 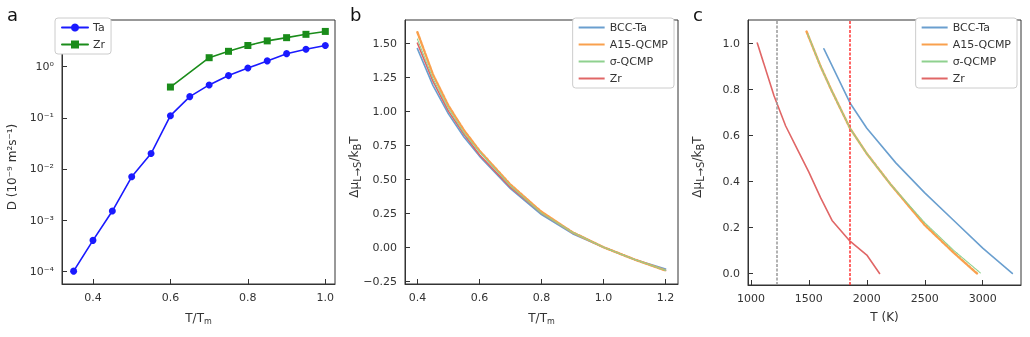 What do you see at coordinates (731, 273) in the screenshot?
I see `y-tick-label: 0.0` at bounding box center [731, 273].